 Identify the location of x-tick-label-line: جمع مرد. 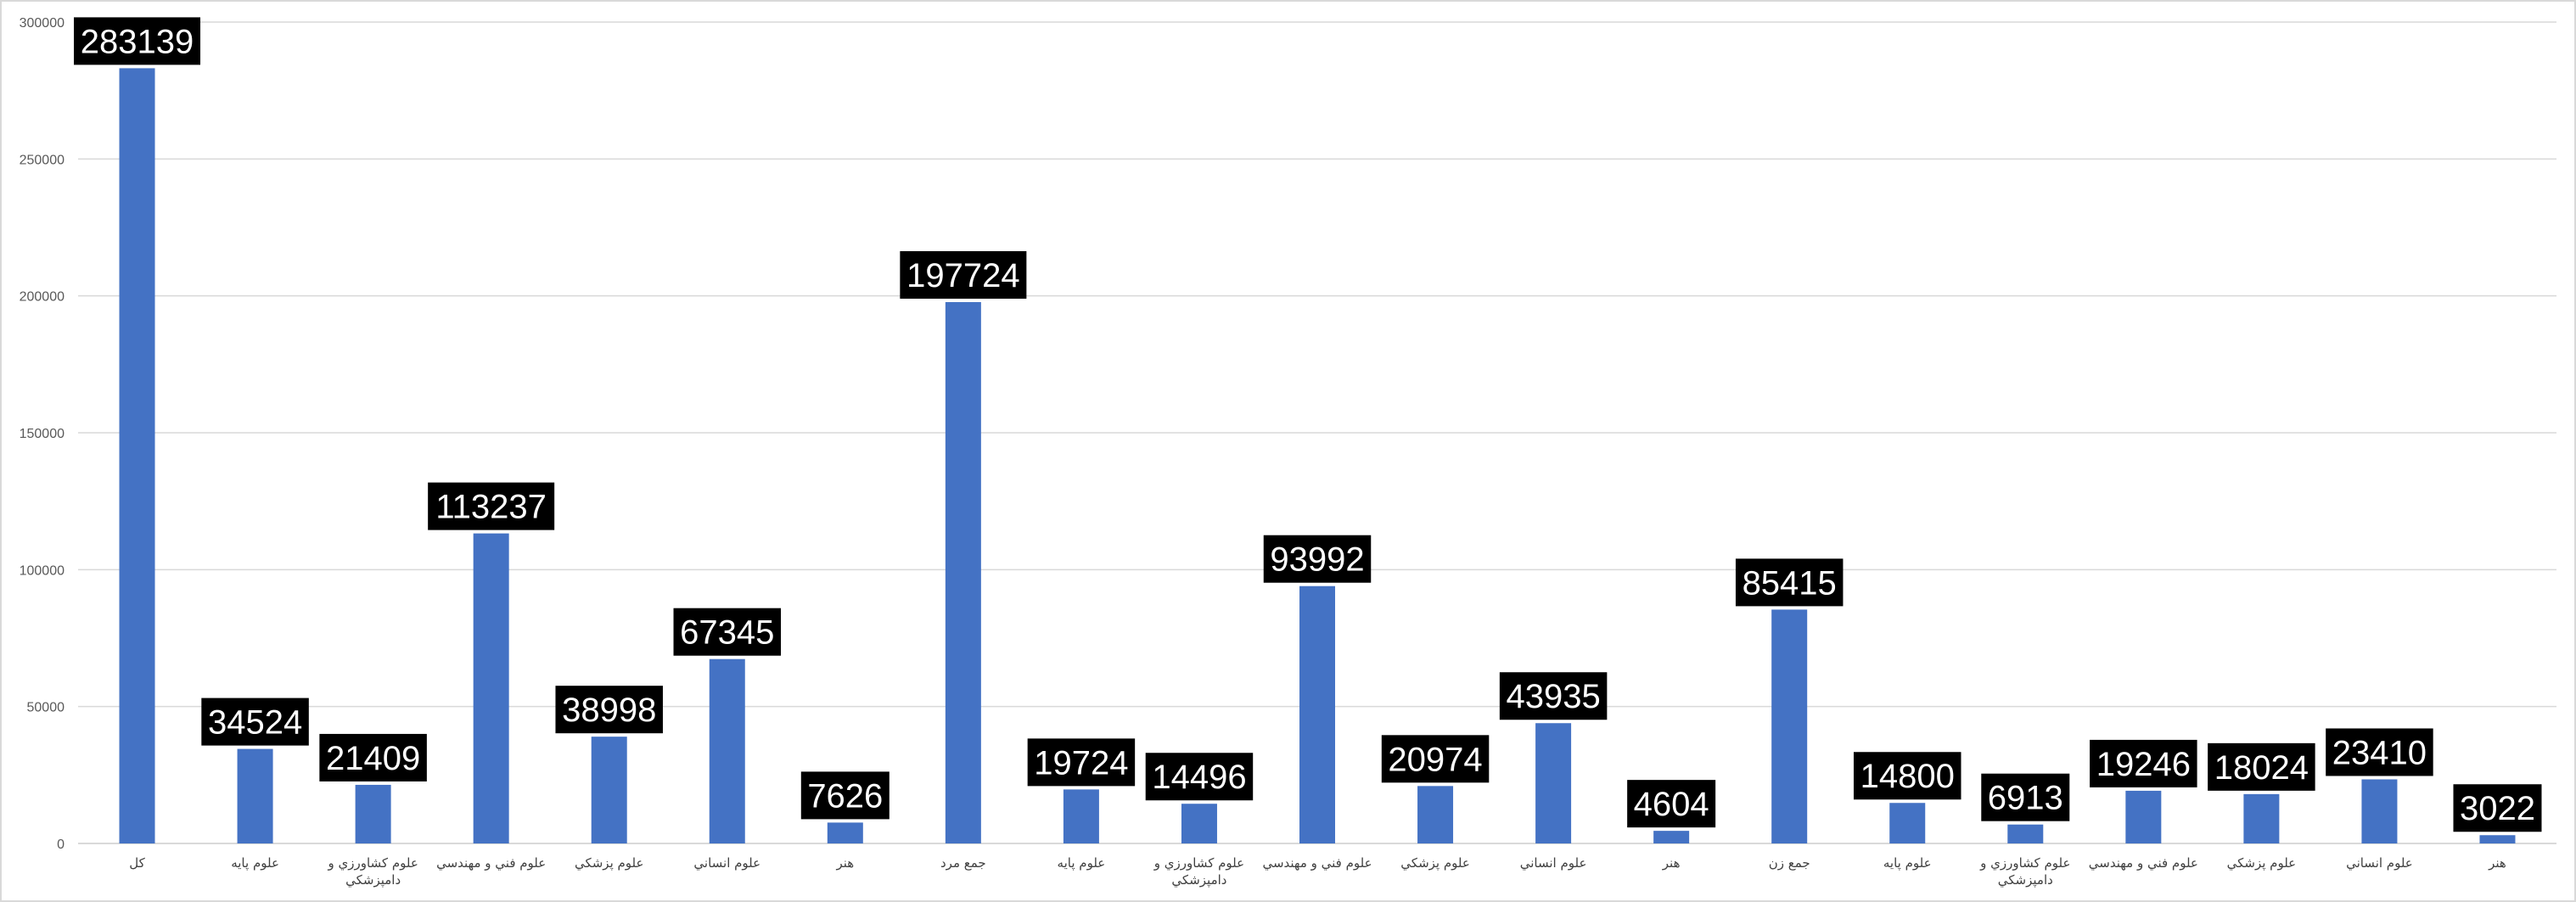
(963, 863).